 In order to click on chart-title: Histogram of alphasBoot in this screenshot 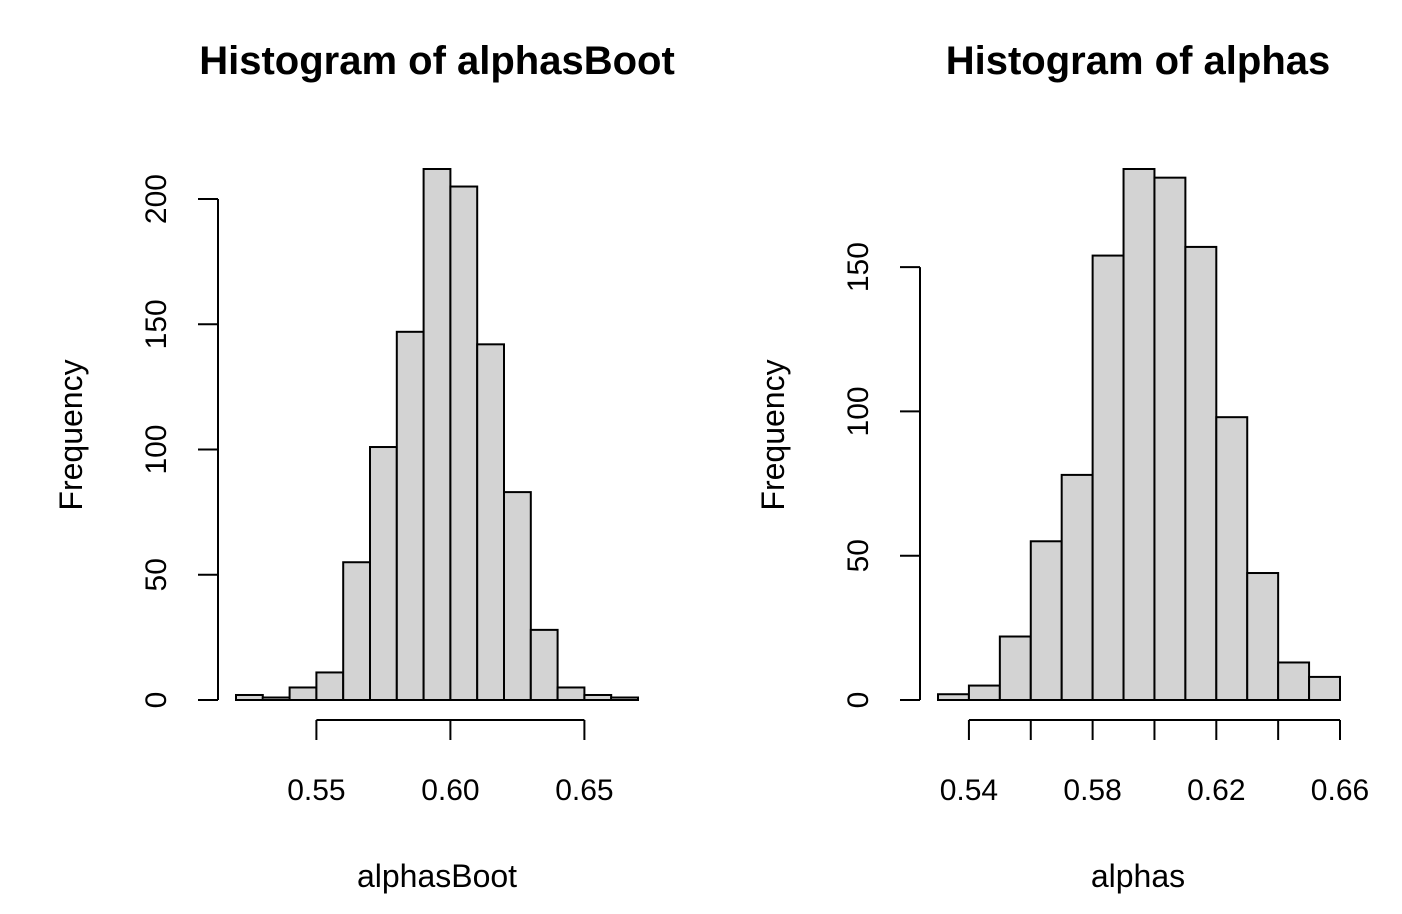, I will do `click(437, 61)`.